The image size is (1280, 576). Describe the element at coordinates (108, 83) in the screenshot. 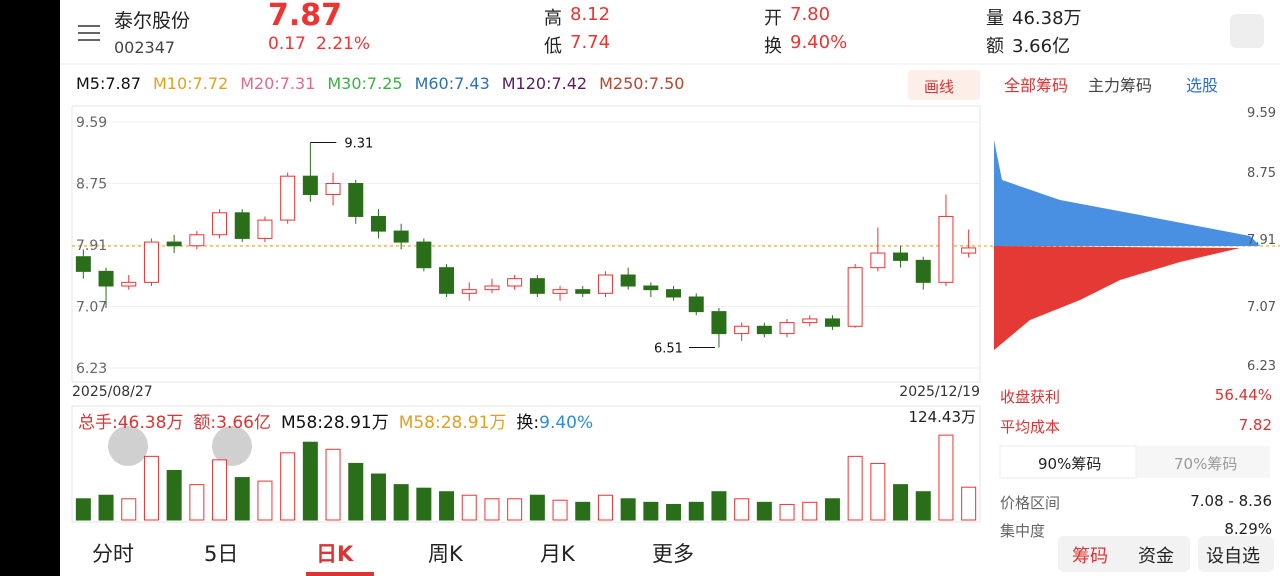

I see `ma-item: M5:7.87` at that location.